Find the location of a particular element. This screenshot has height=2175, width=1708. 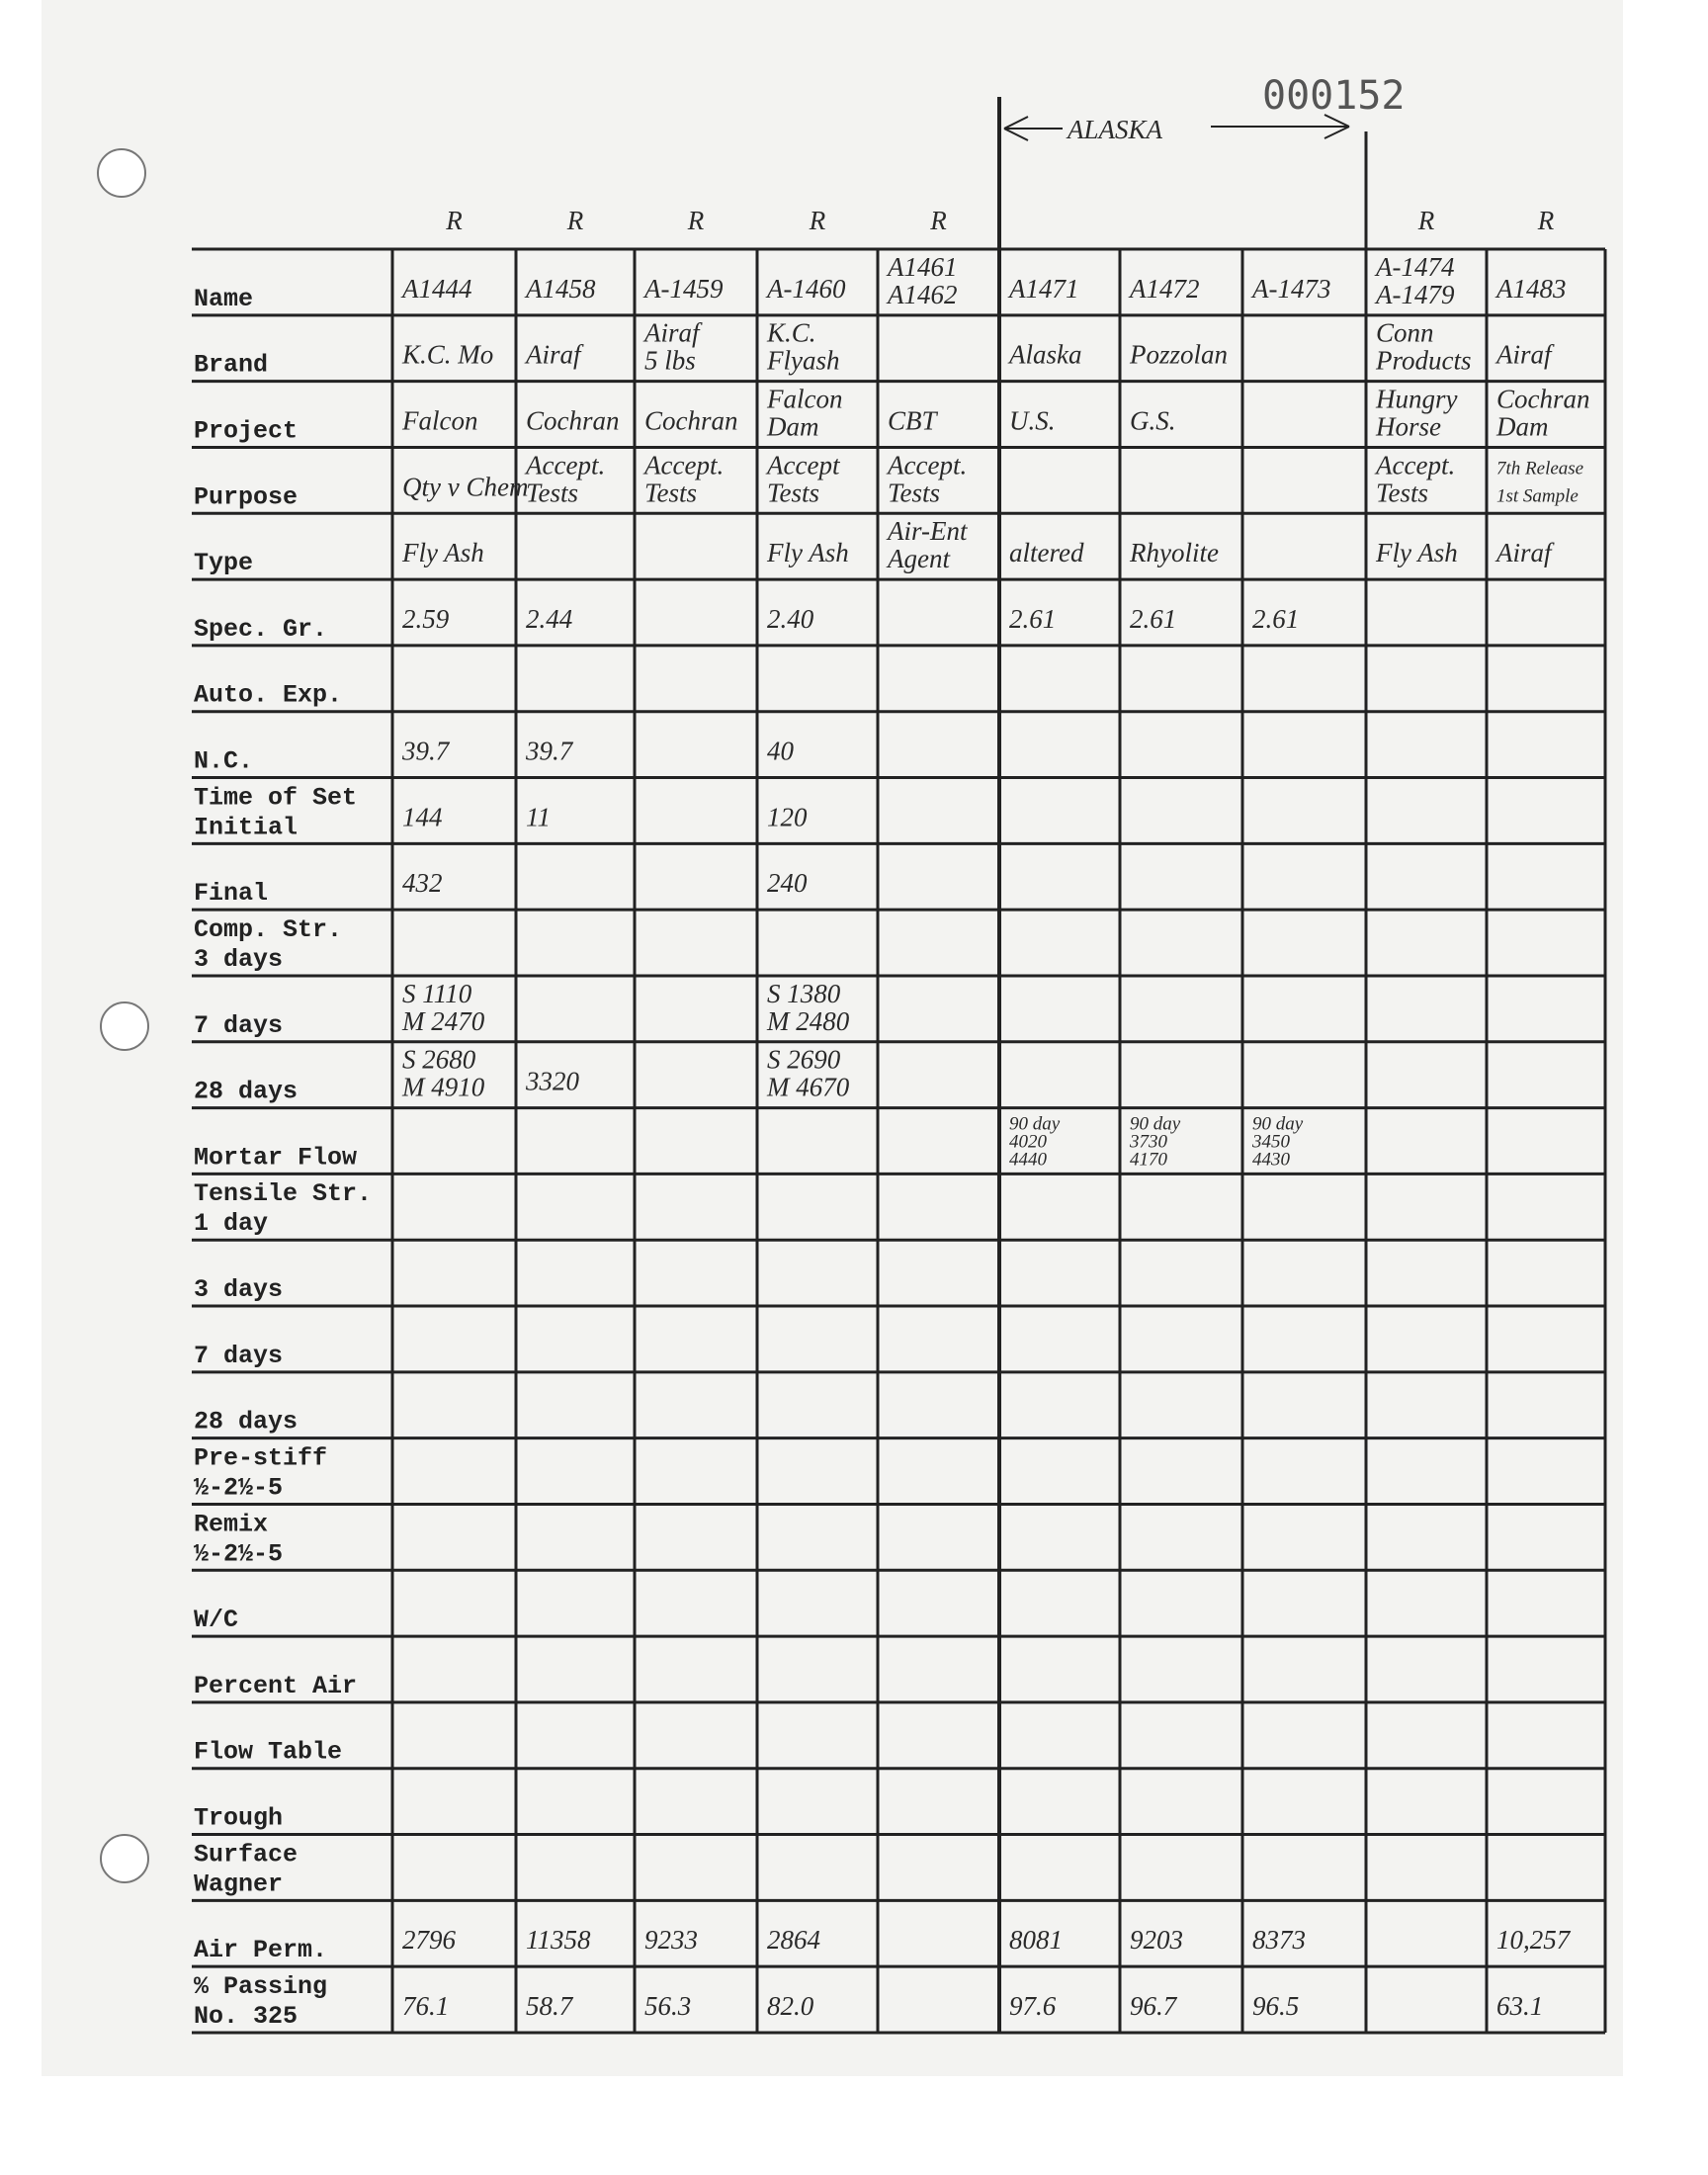

cell-text: 4430 is located at coordinates (1271, 1161).